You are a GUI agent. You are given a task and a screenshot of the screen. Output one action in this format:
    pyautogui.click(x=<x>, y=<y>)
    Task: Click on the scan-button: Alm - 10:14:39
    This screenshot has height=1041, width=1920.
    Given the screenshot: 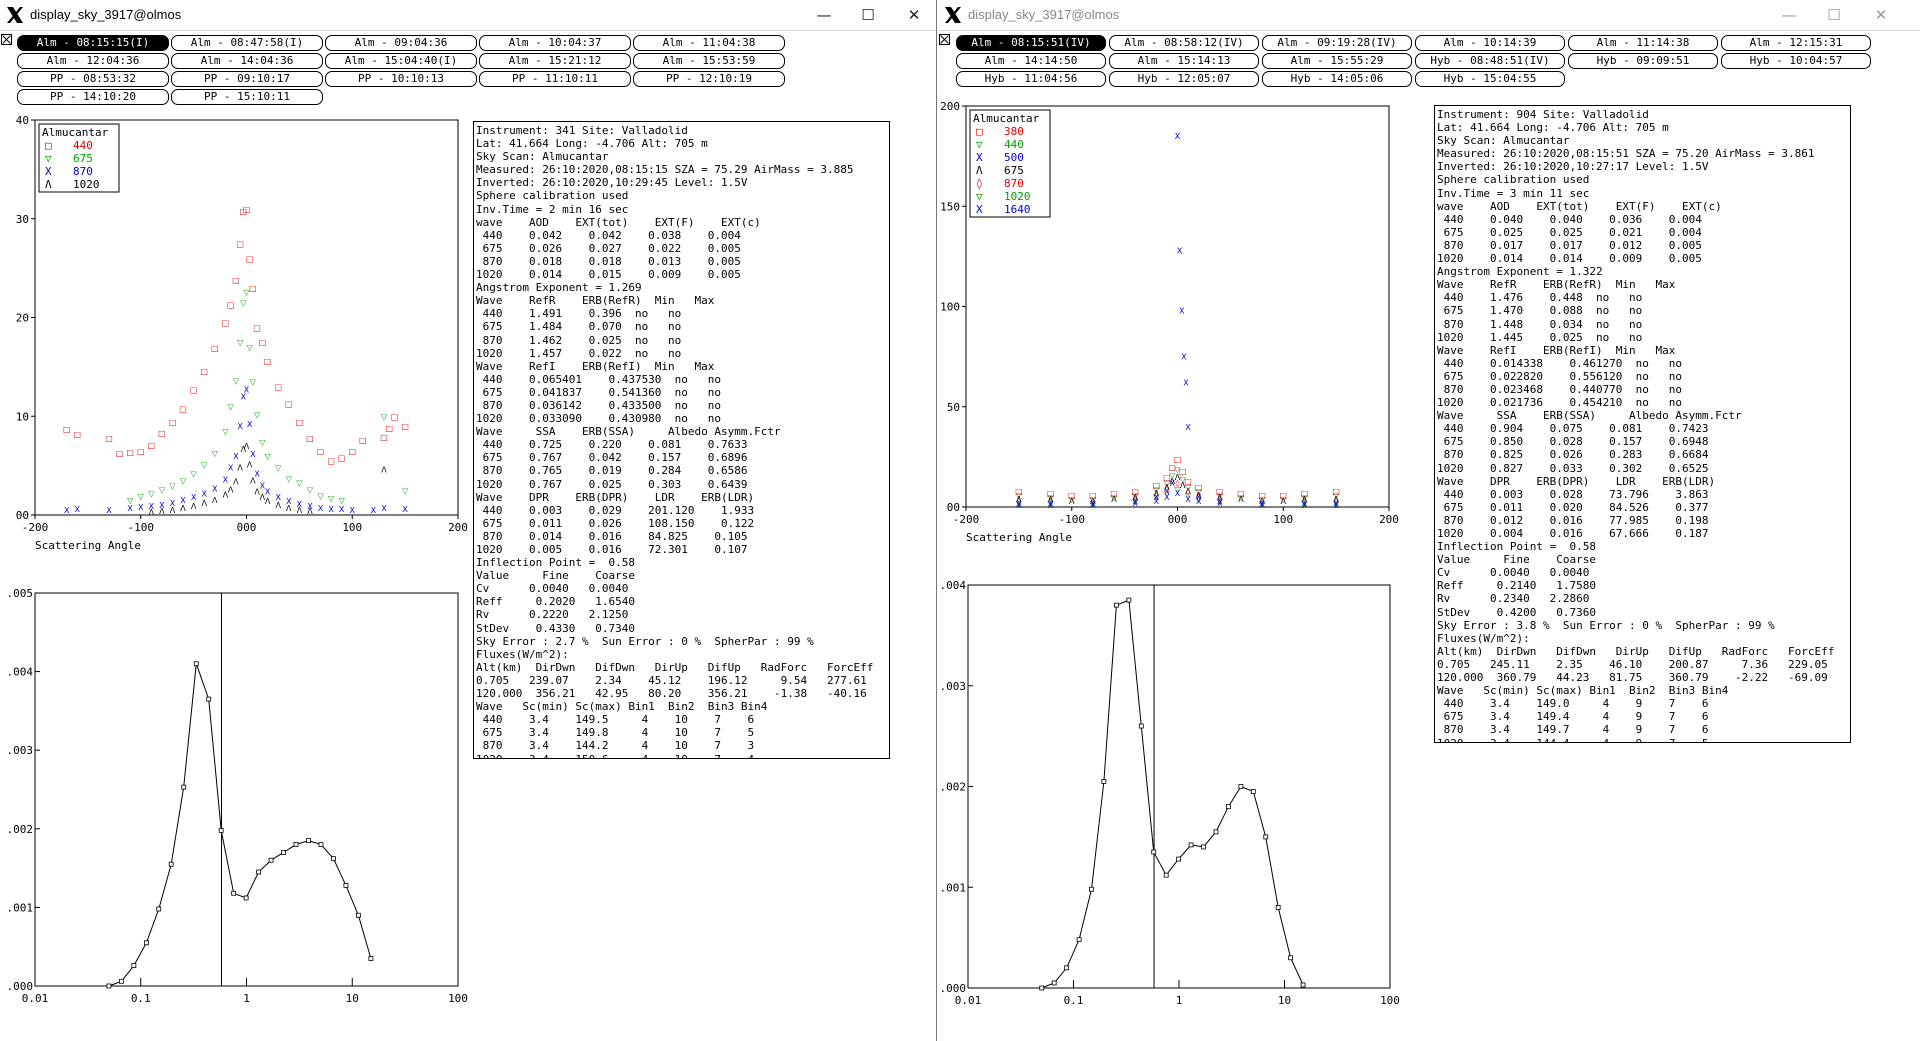 What is the action you would take?
    pyautogui.click(x=1490, y=43)
    